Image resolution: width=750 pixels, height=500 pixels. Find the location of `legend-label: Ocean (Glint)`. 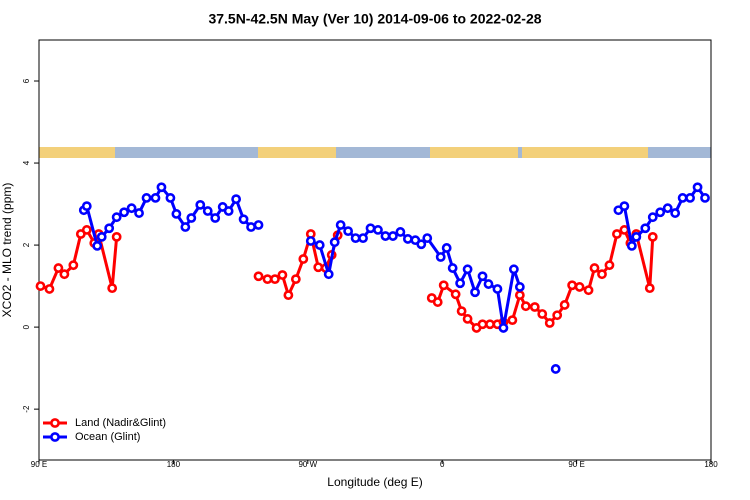

legend-label: Ocean (Glint) is located at coordinates (107, 437).